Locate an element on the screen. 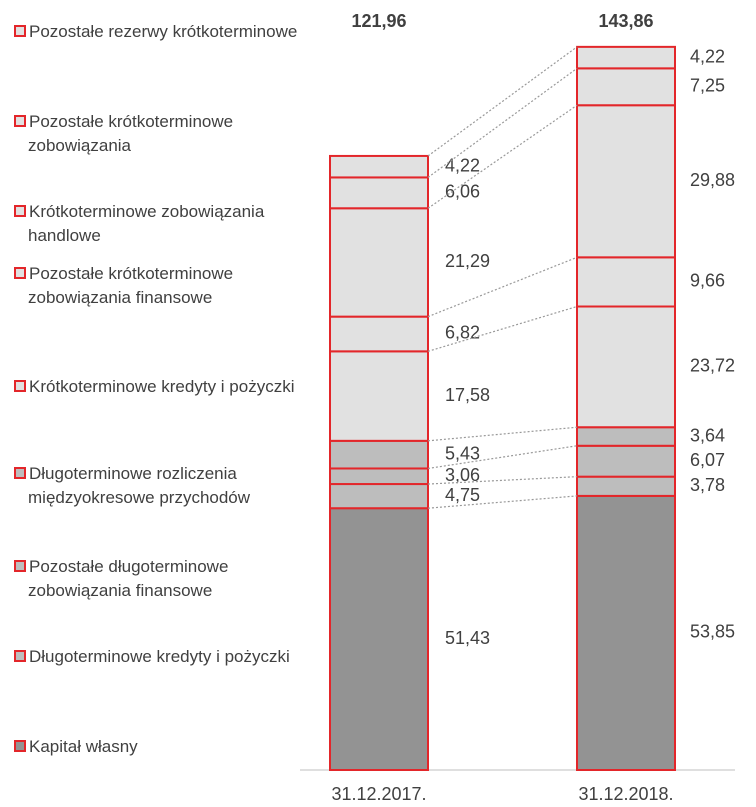 Image resolution: width=756 pixels, height=807 pixels. value-label: 6,07 is located at coordinates (707, 460).